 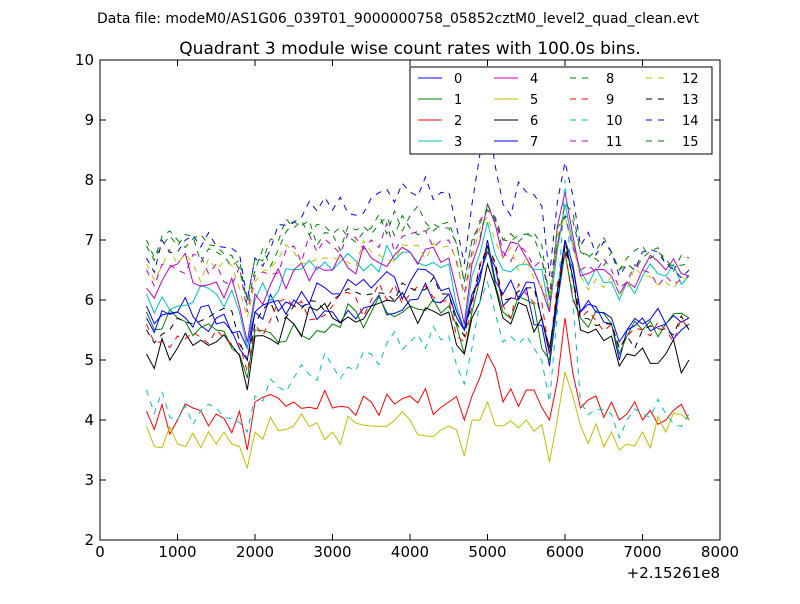 I want to click on y-tick-label: 6, so click(x=89, y=300).